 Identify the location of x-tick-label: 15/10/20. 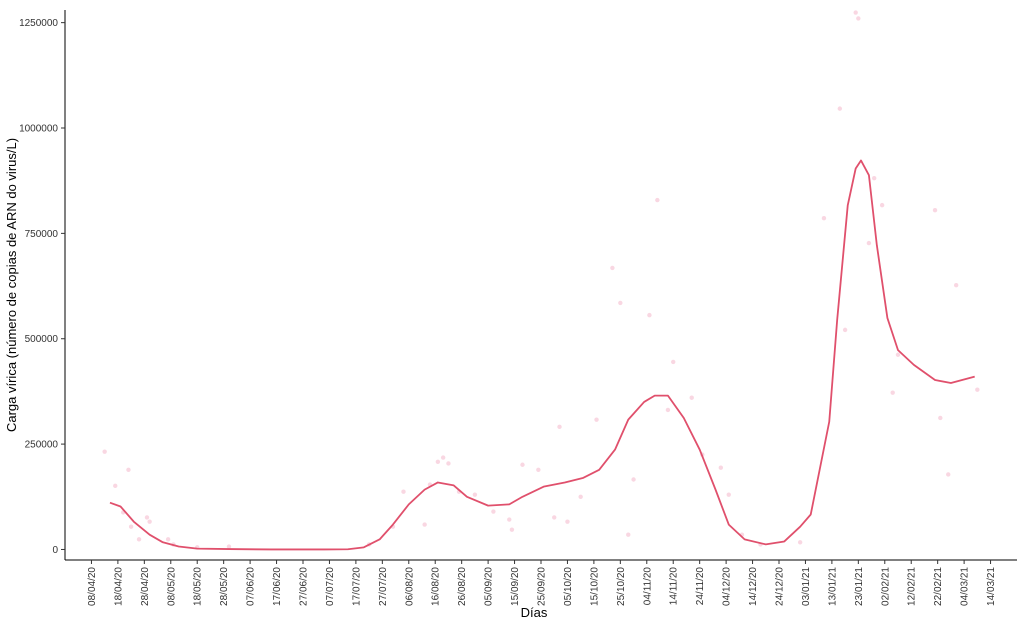
(594, 586).